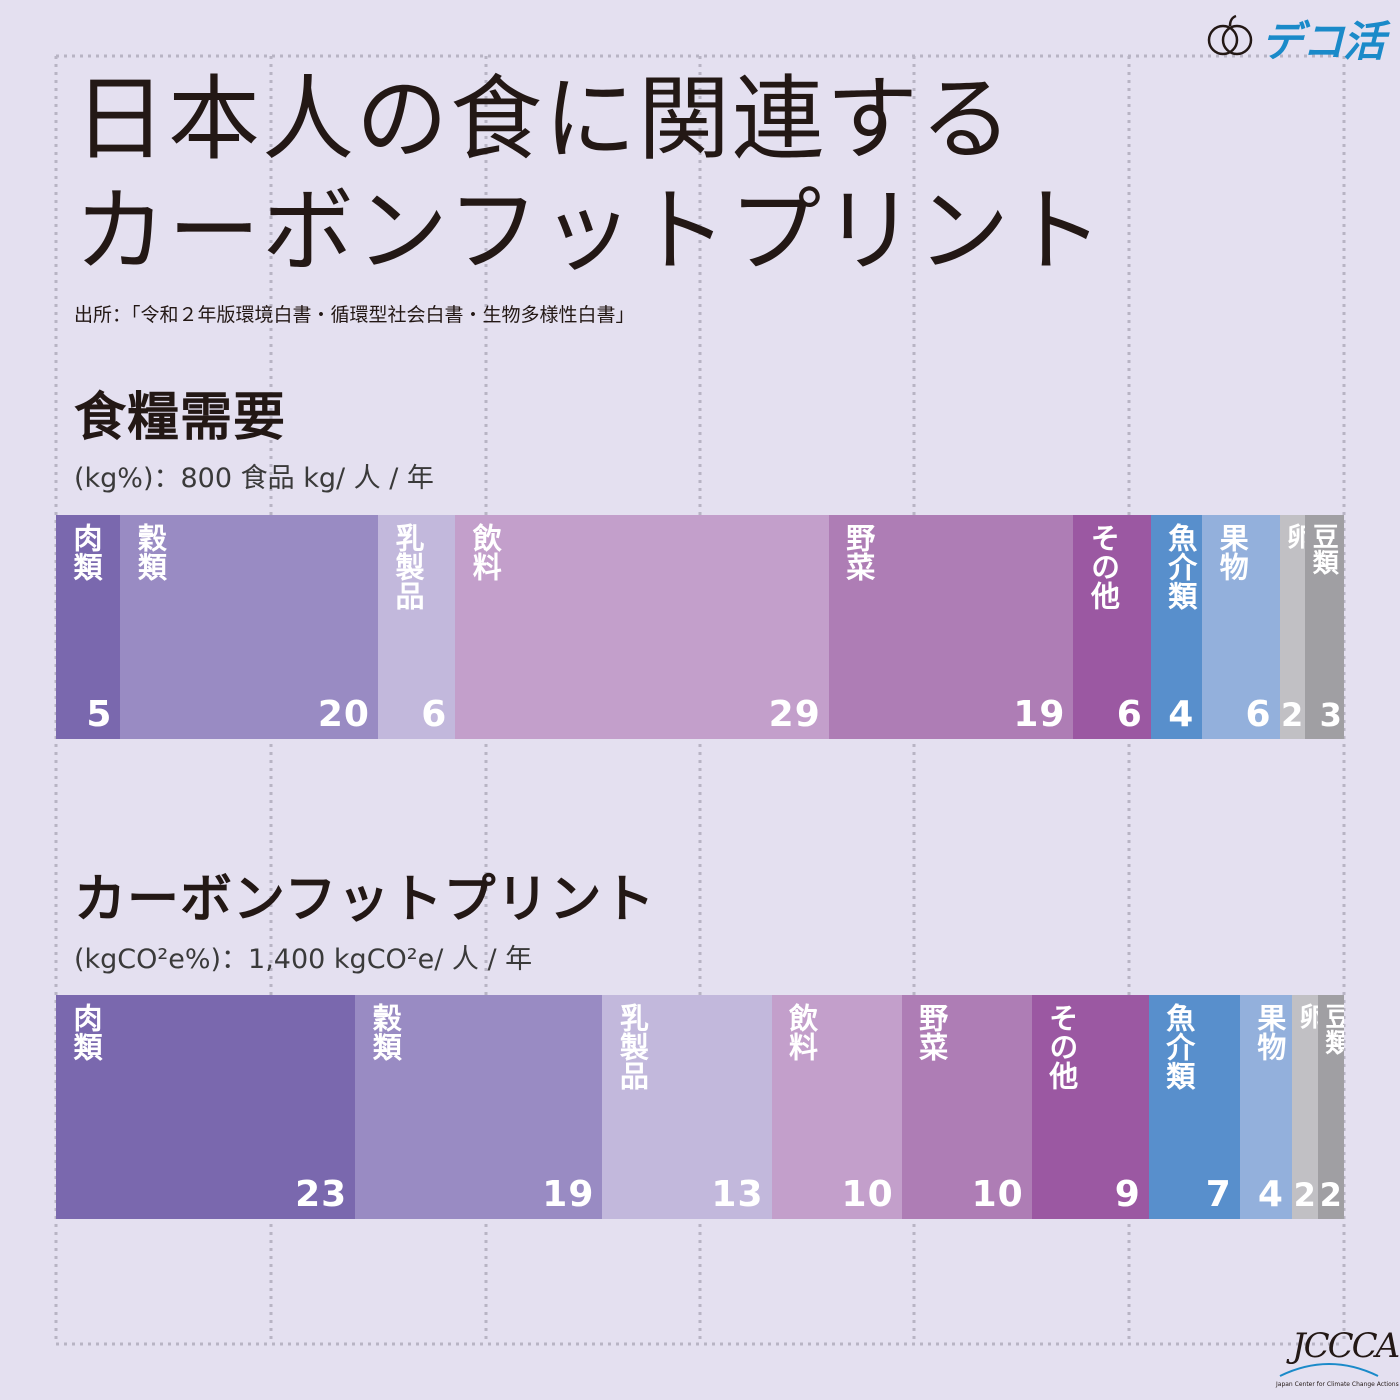  I want to click on segment-value: 29, so click(794, 714).